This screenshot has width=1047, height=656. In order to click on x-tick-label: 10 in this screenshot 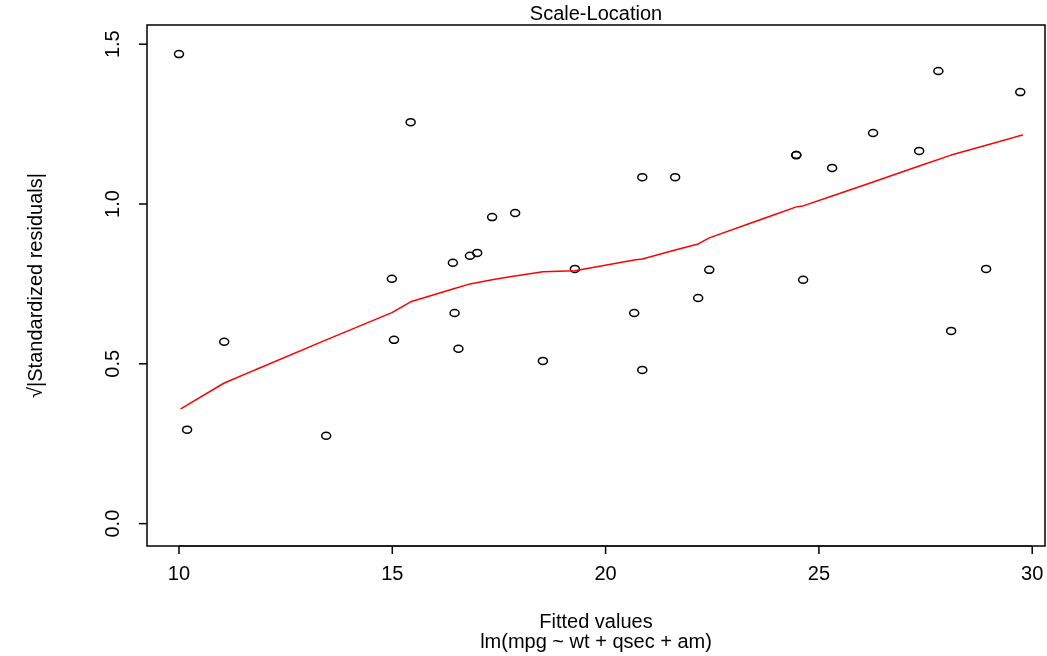, I will do `click(179, 573)`.